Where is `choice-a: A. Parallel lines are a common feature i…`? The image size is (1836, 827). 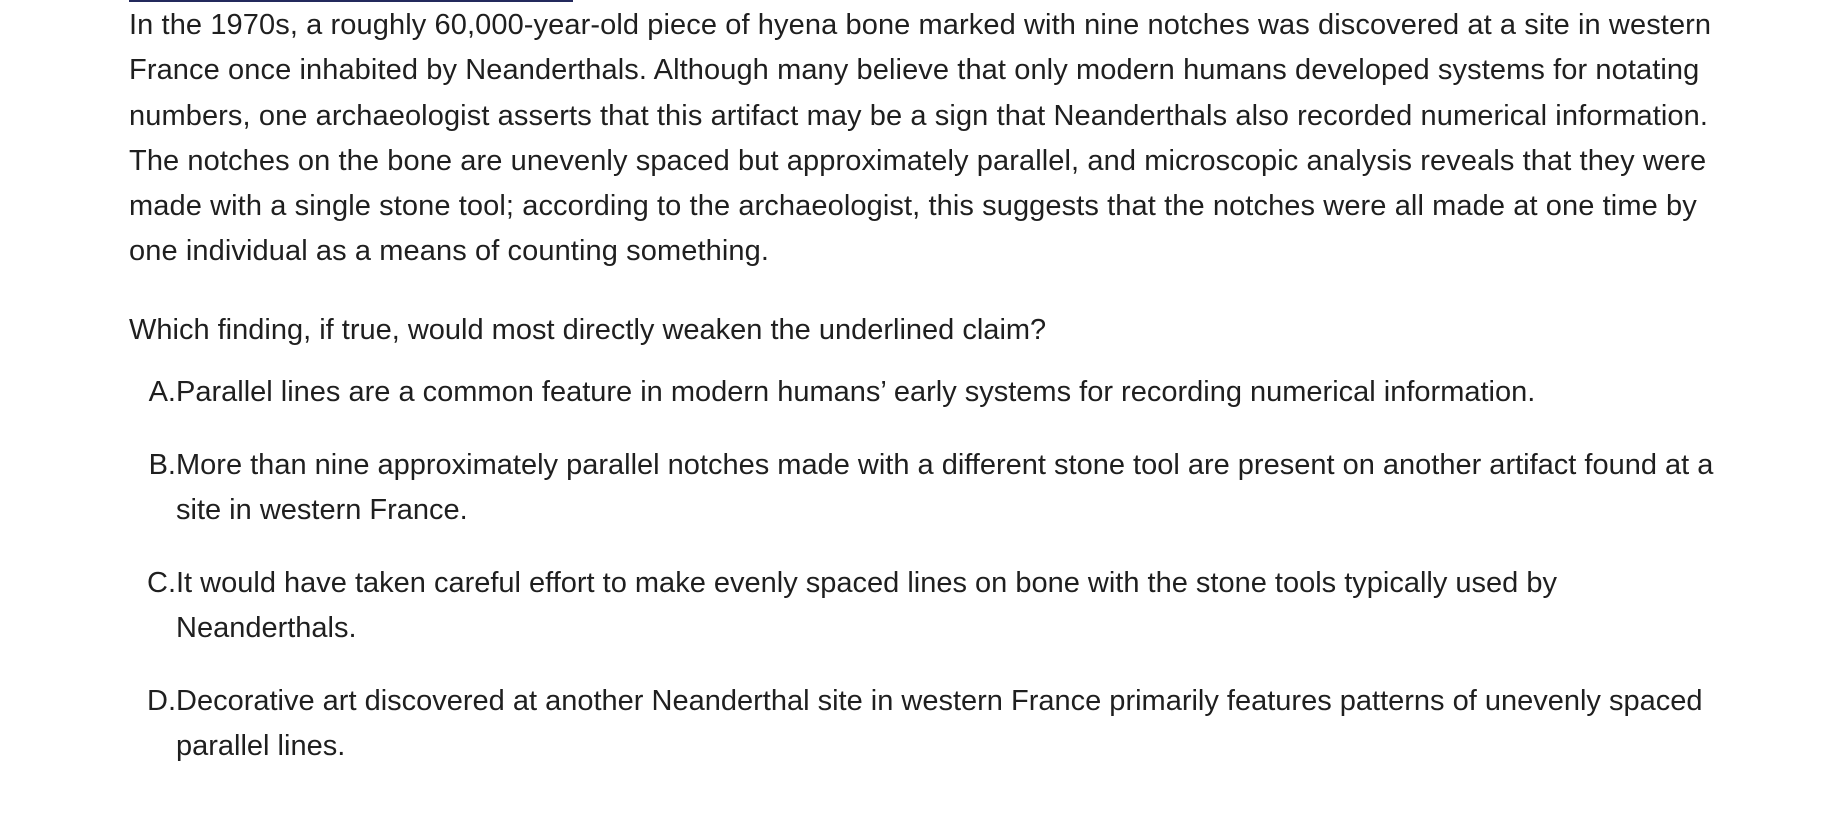 choice-a: A. Parallel lines are a common feature i… is located at coordinates (929, 392).